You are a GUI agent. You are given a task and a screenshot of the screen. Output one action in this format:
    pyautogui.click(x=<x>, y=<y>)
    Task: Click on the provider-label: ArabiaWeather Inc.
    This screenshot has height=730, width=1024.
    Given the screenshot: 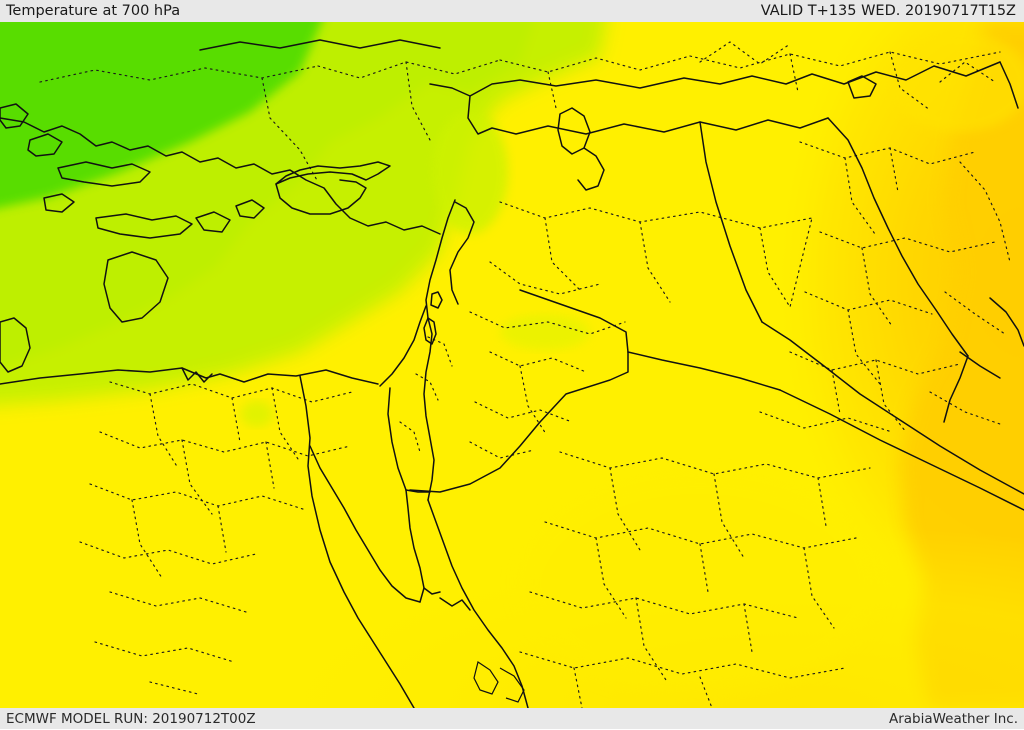 What is the action you would take?
    pyautogui.click(x=953, y=718)
    